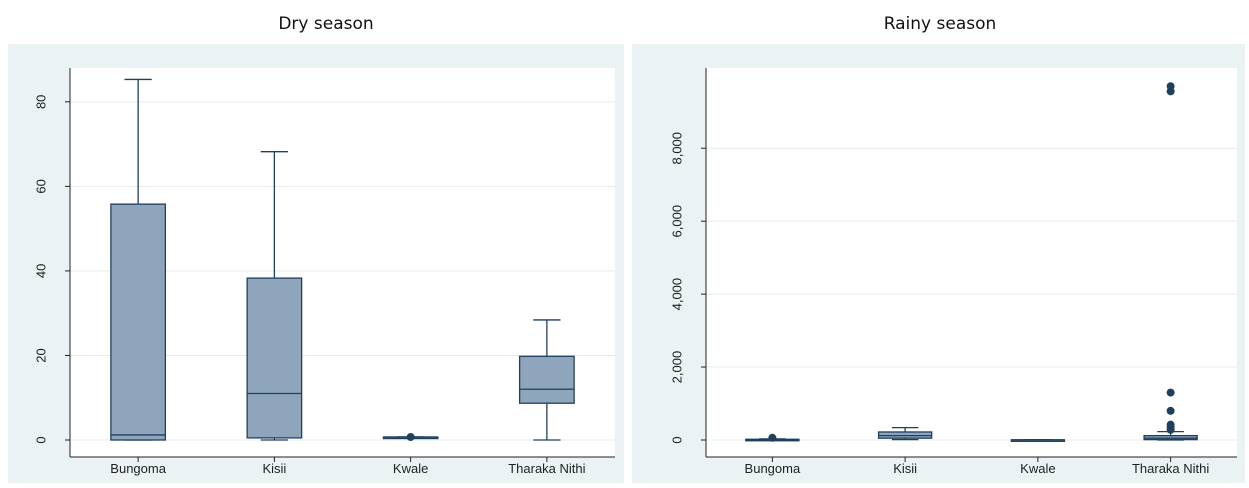 Image resolution: width=1249 pixels, height=488 pixels. Describe the element at coordinates (940, 24) in the screenshot. I see `chart-title-rainy-season: Rainy season` at that location.